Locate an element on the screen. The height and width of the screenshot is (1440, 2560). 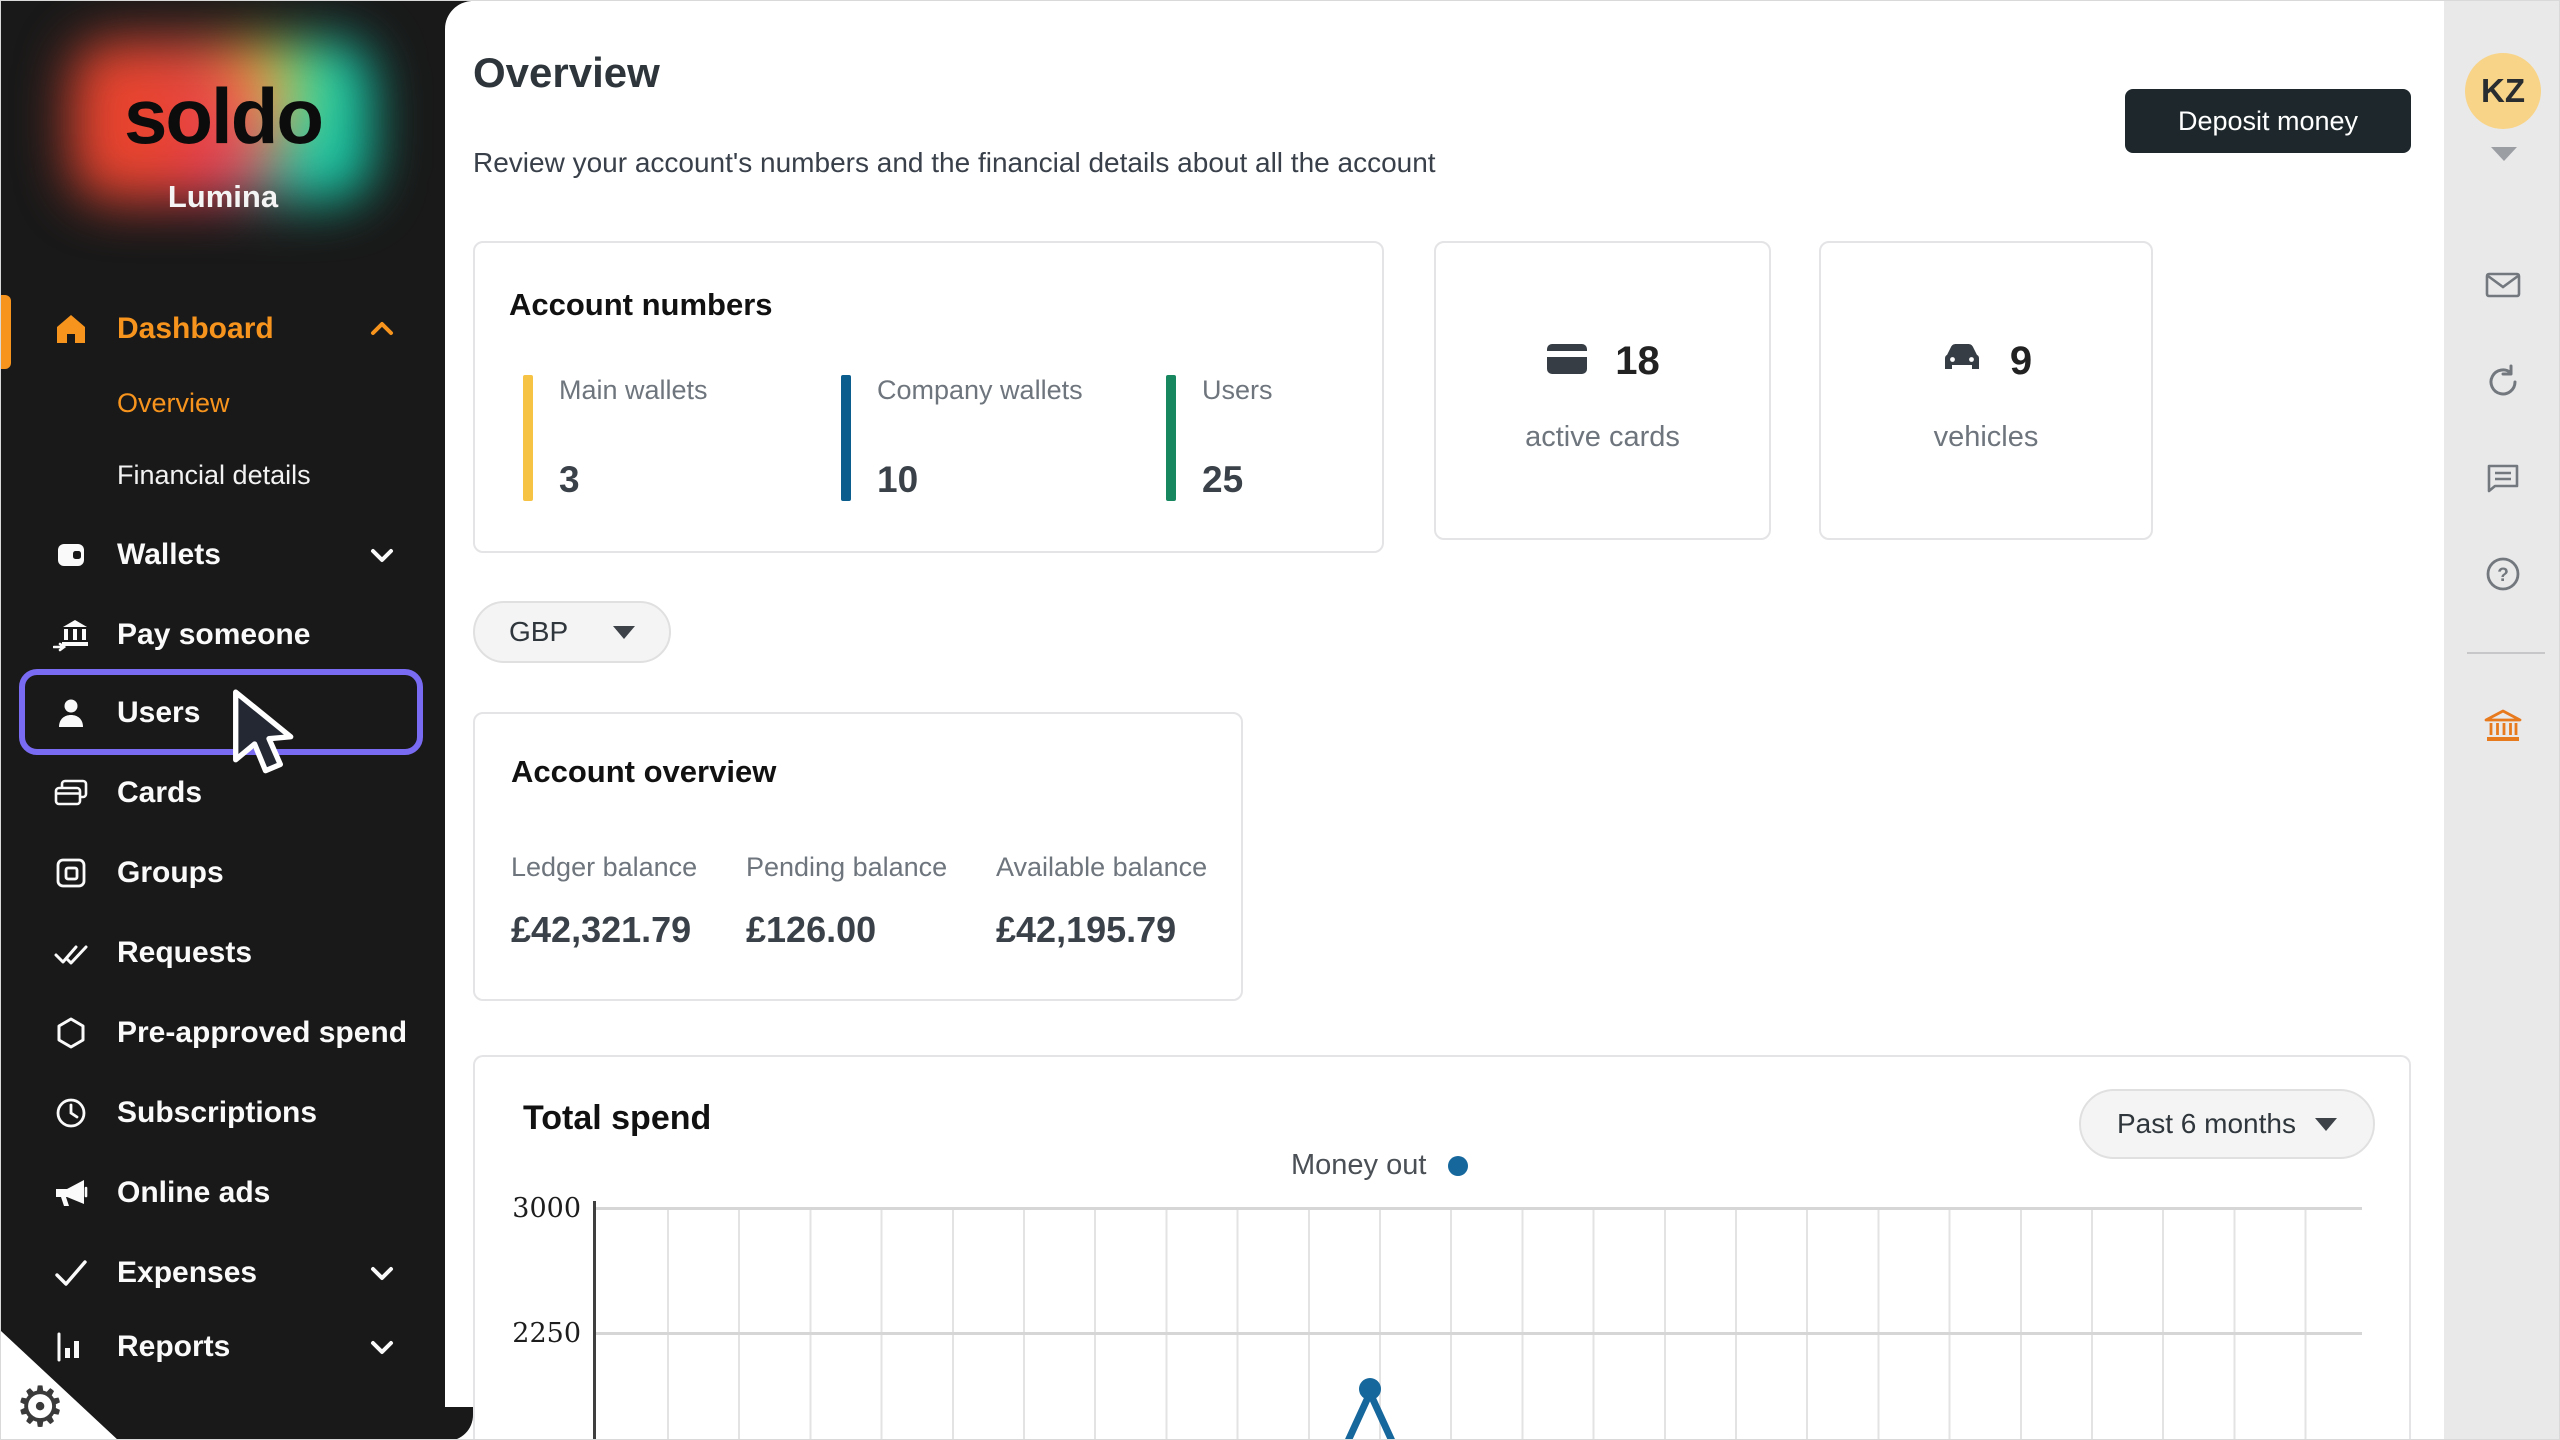
sidebar-corner-cut is located at coordinates (60, 1385).